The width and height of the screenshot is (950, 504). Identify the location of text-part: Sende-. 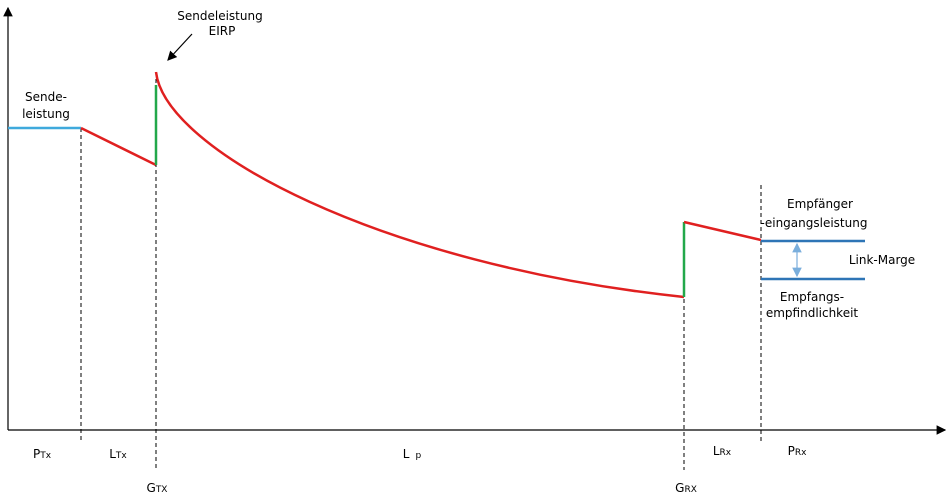
(46, 97).